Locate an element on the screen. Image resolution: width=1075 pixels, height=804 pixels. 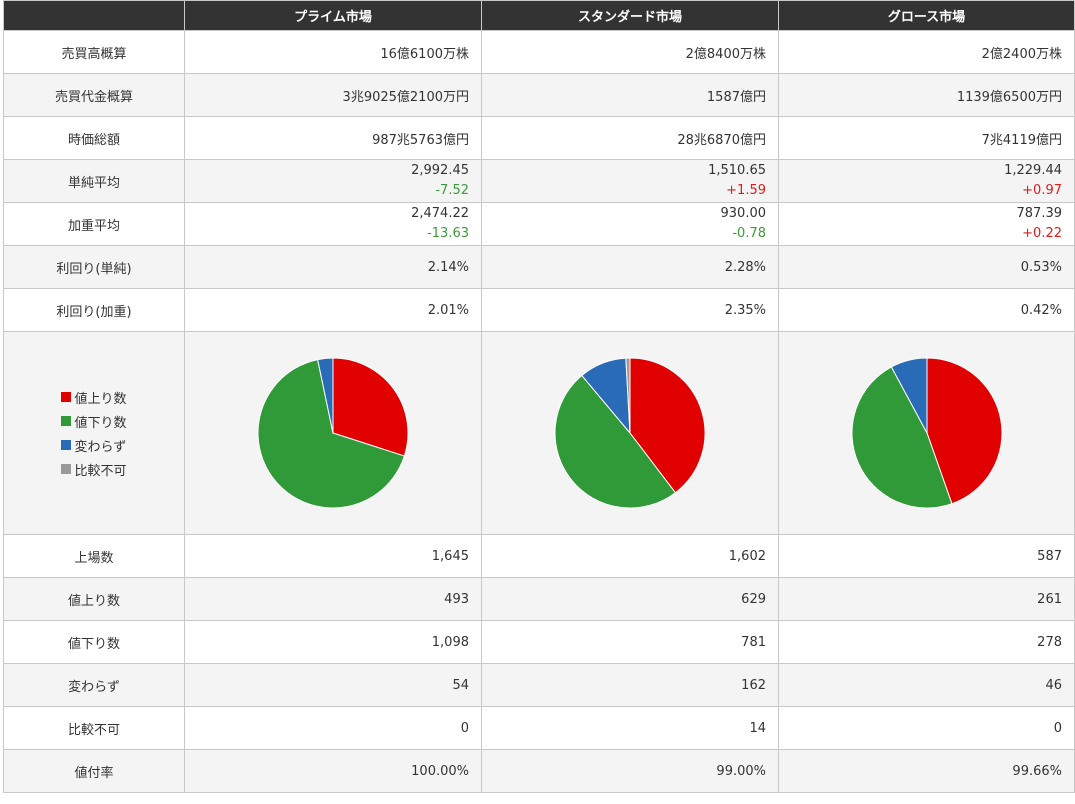
cell-growth: 99.66% is located at coordinates (926, 771).